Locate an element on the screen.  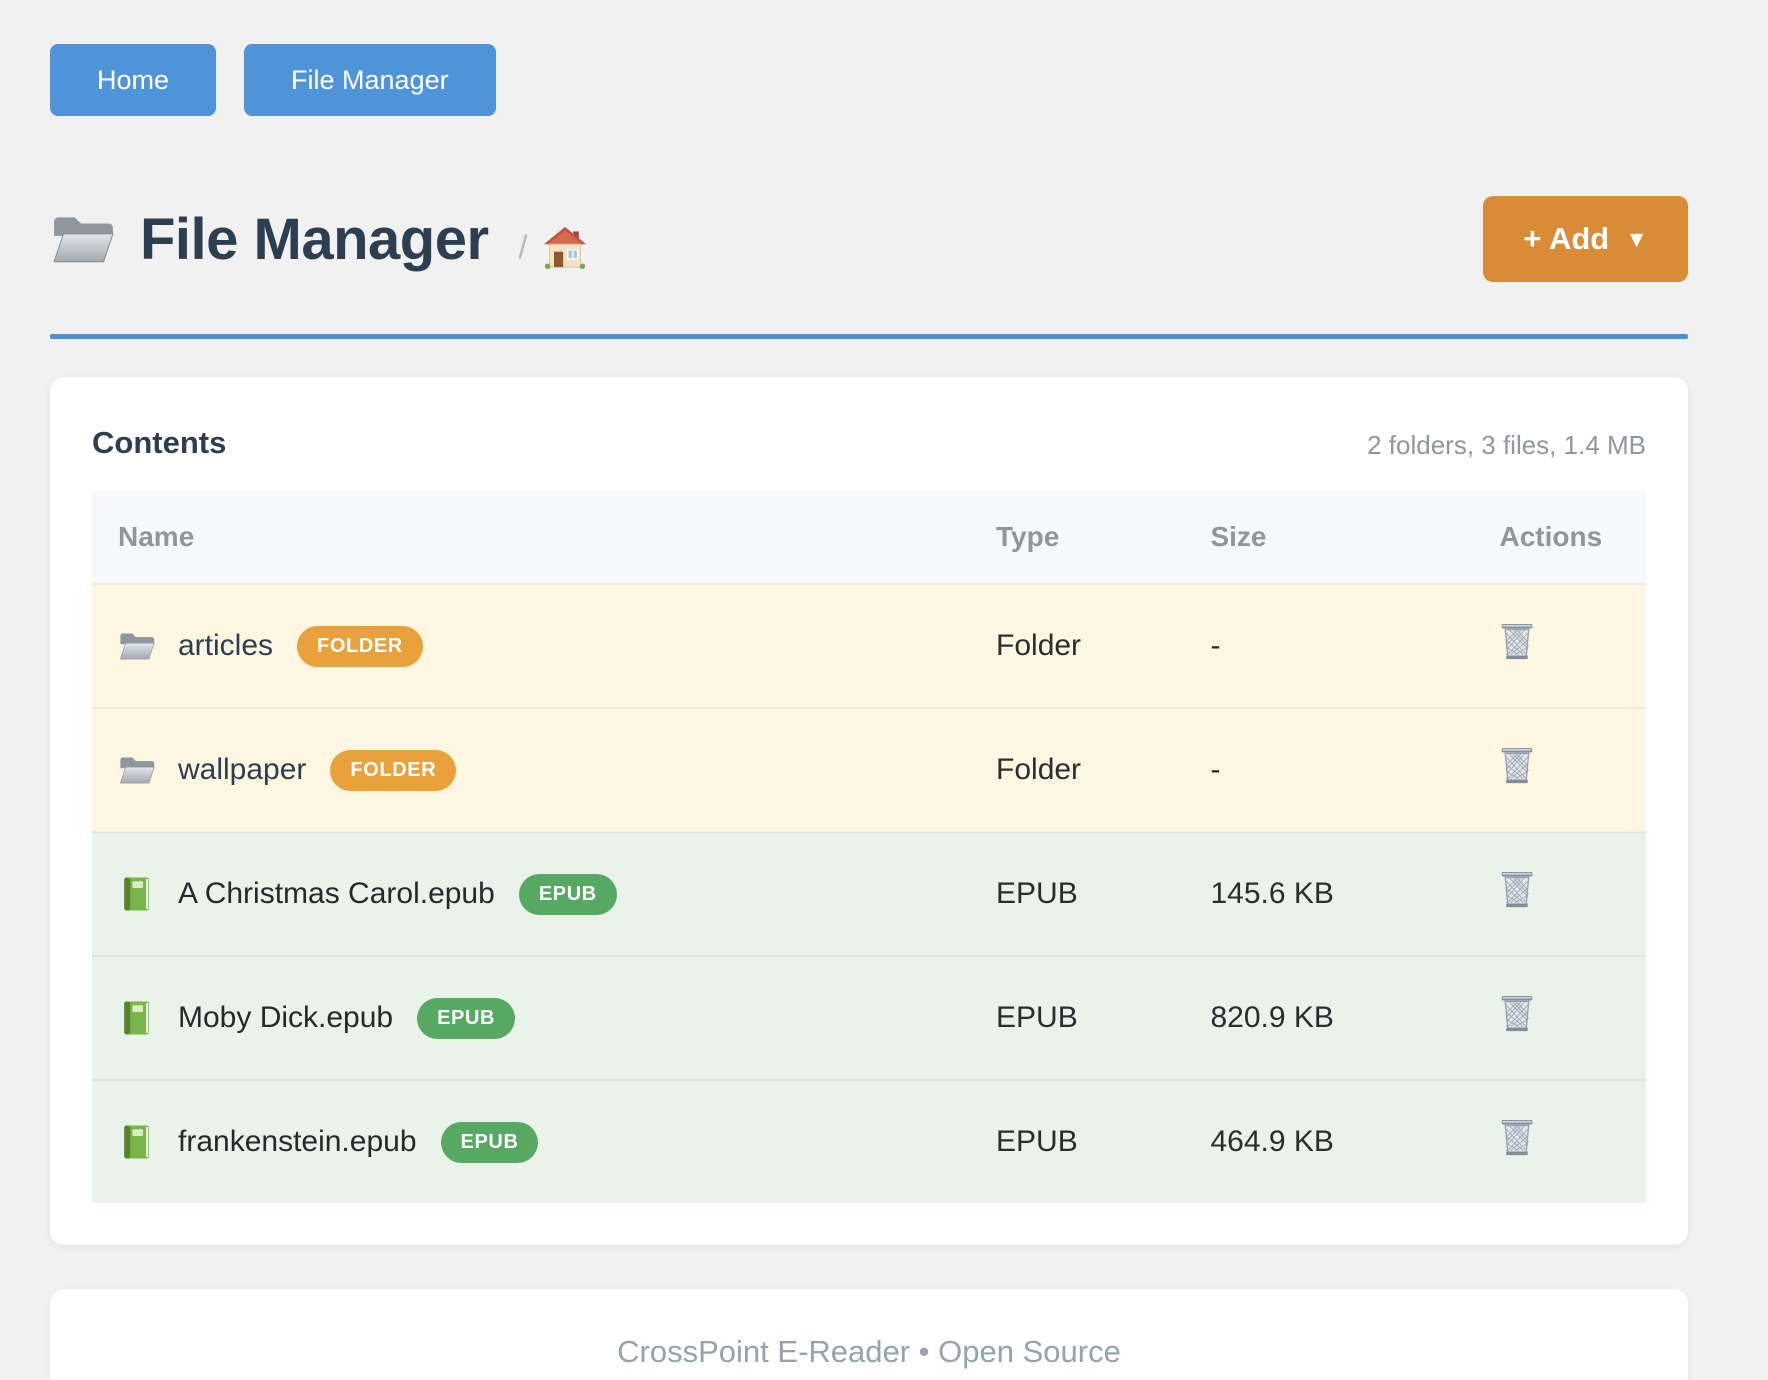
table-row: Moby Dick.epub EPUB EPUB 820.9 KB is located at coordinates (869, 1018).